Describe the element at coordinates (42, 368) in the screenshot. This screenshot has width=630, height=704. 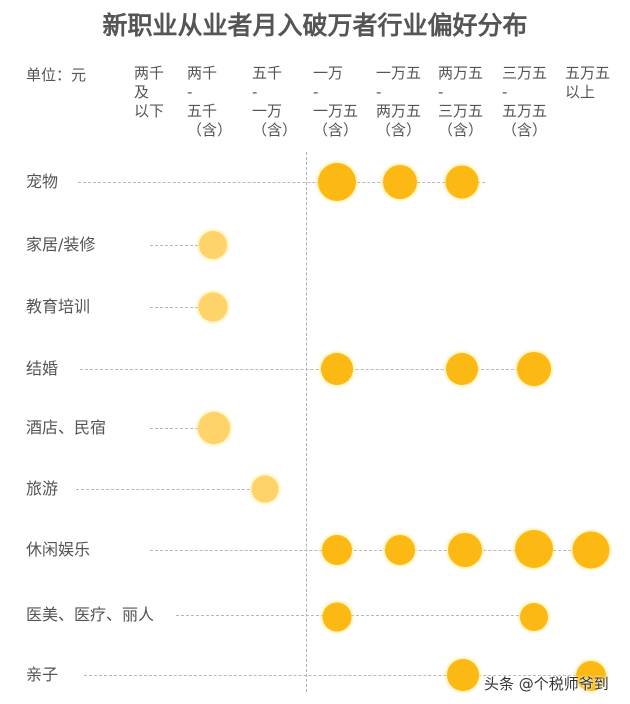
I see `row-label: 结婚` at that location.